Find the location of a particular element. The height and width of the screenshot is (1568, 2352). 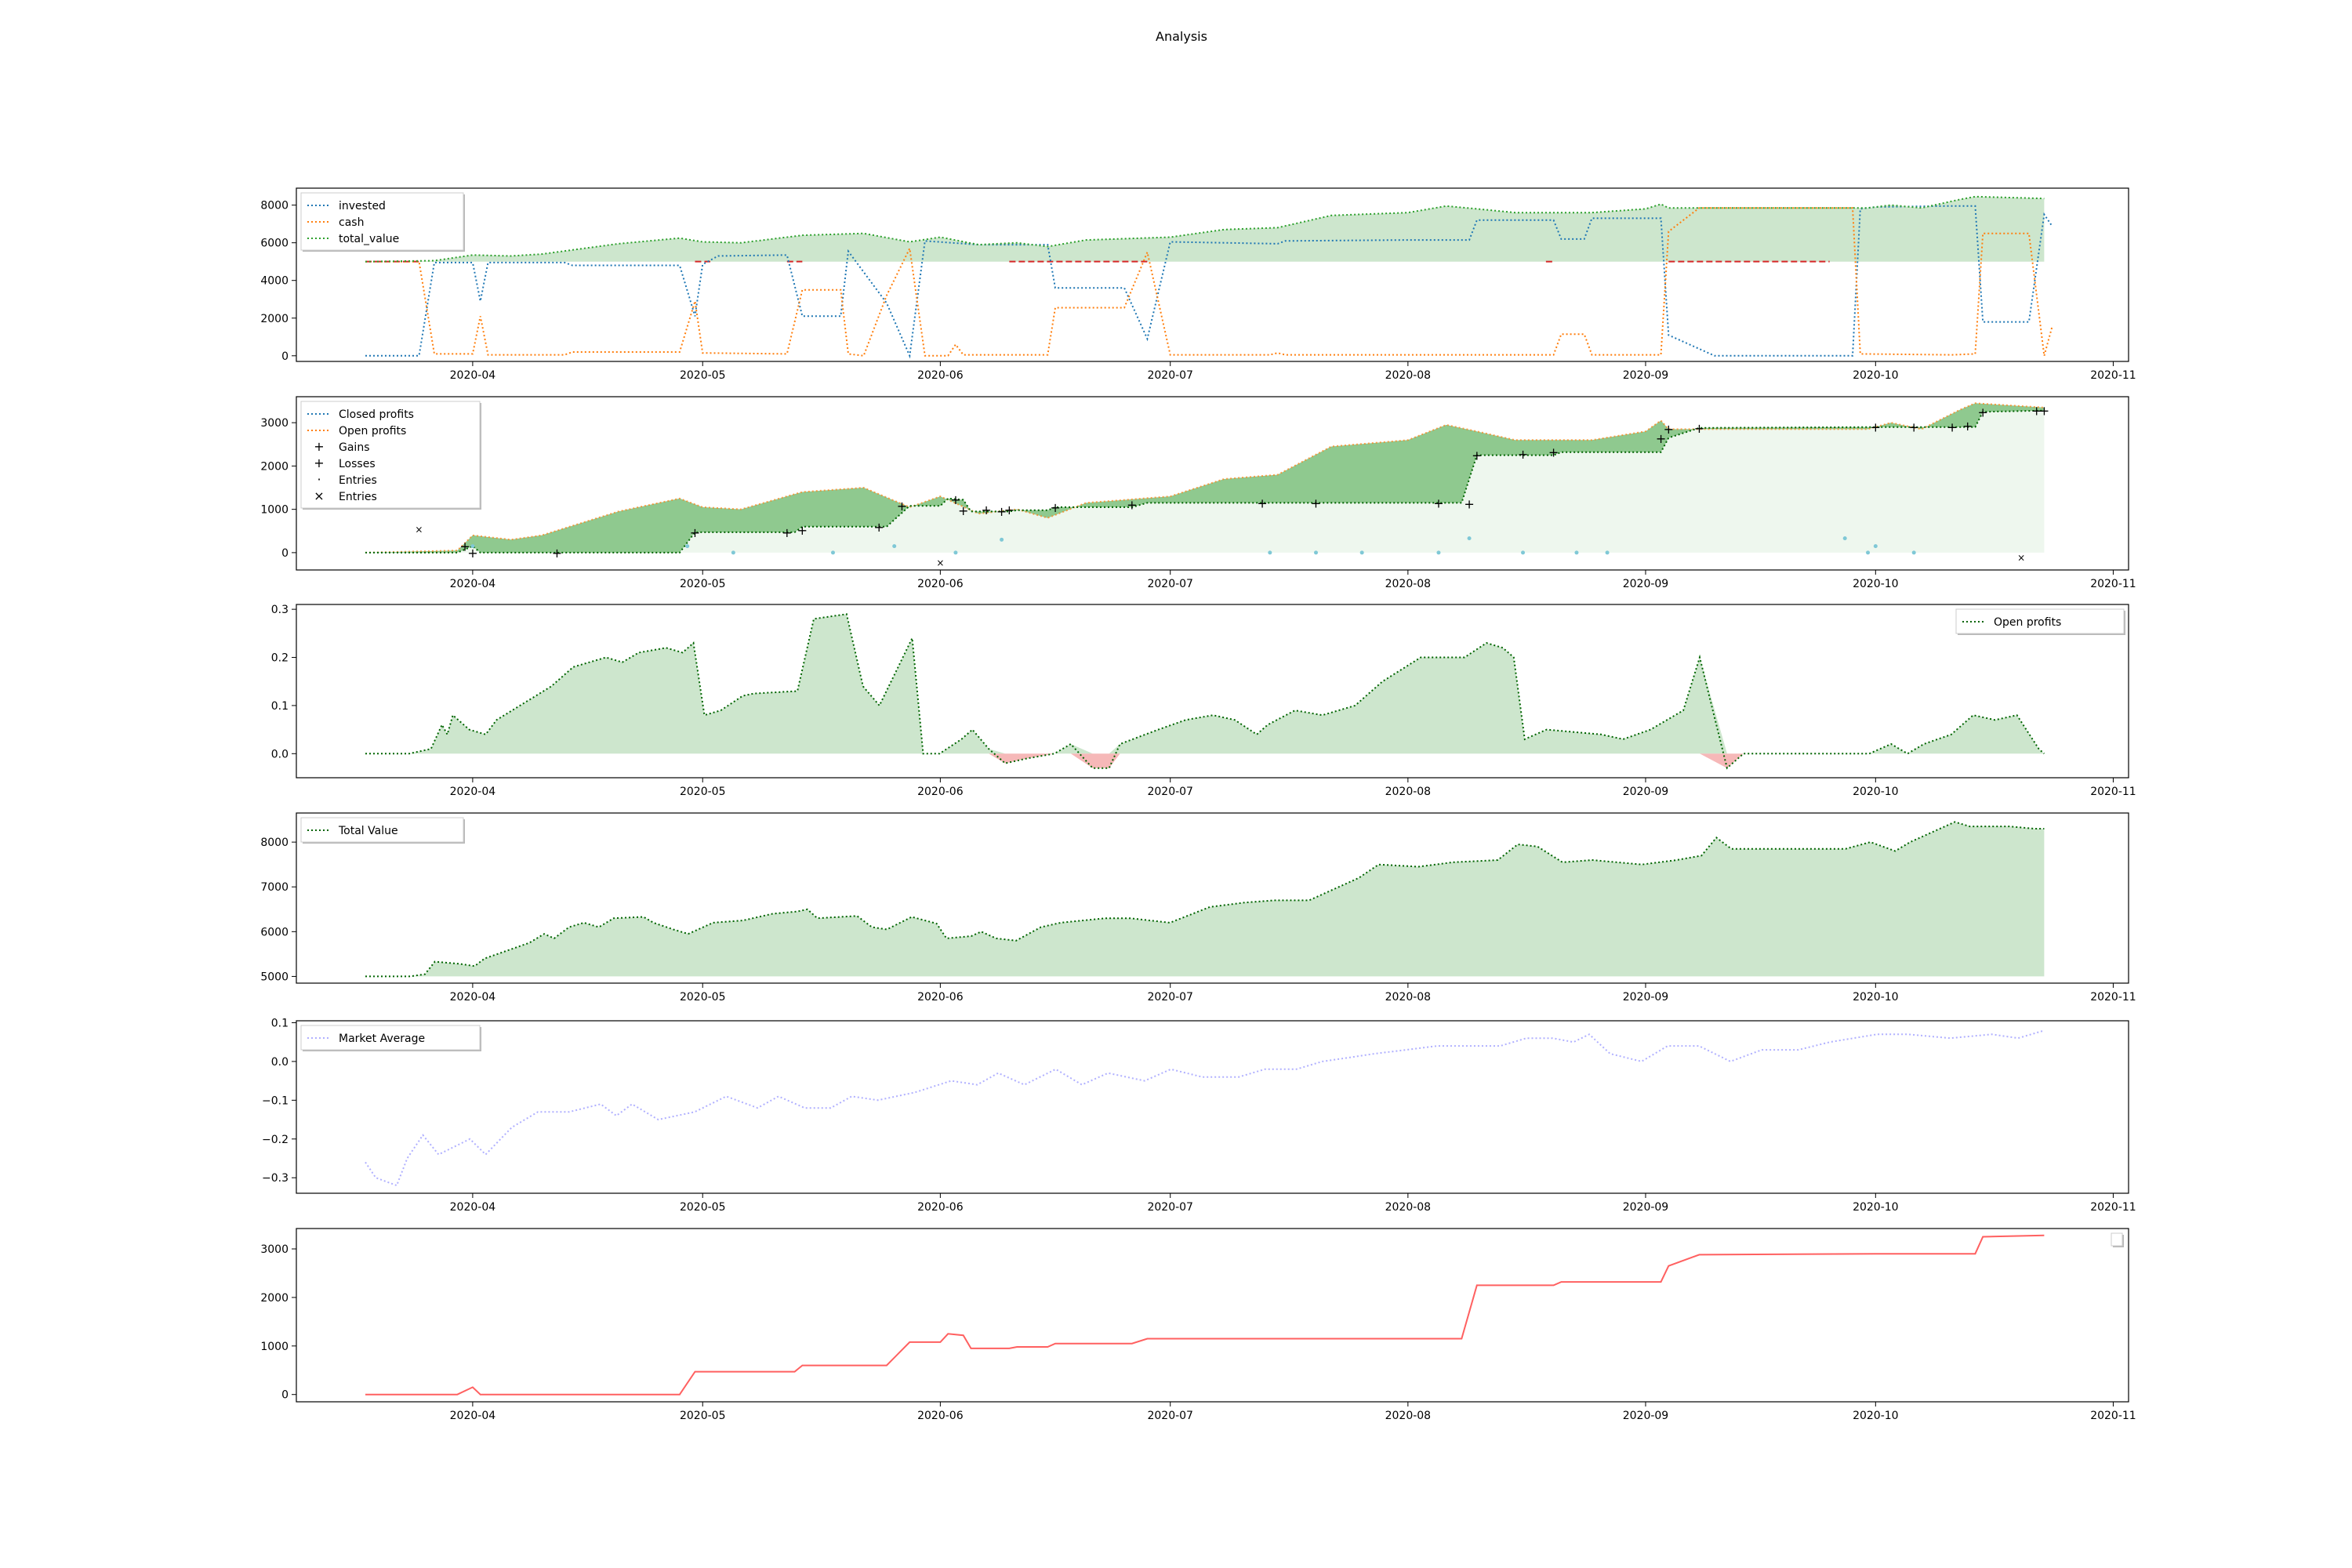

y-tick-label: −0.2 is located at coordinates (275, 1140).